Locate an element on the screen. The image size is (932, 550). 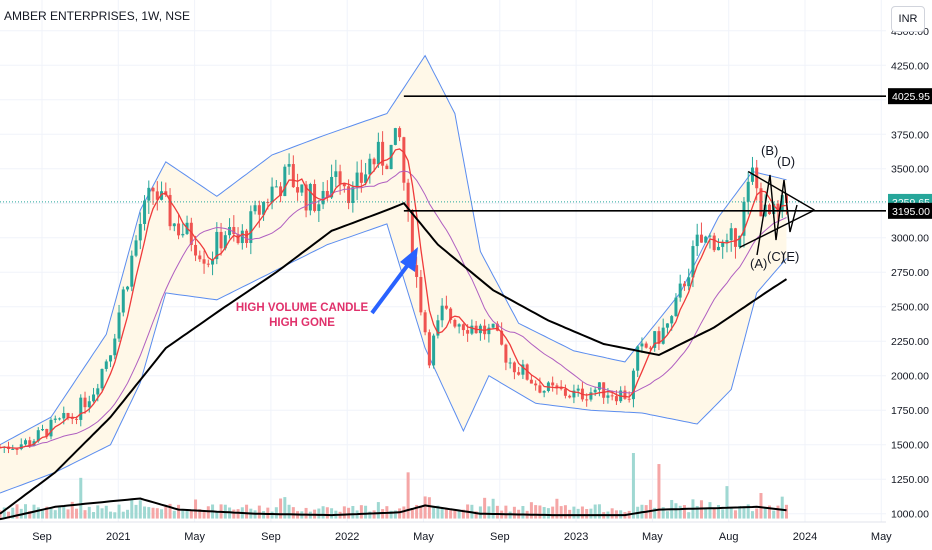
price-tick-label: 2000.00 is located at coordinates (910, 377).